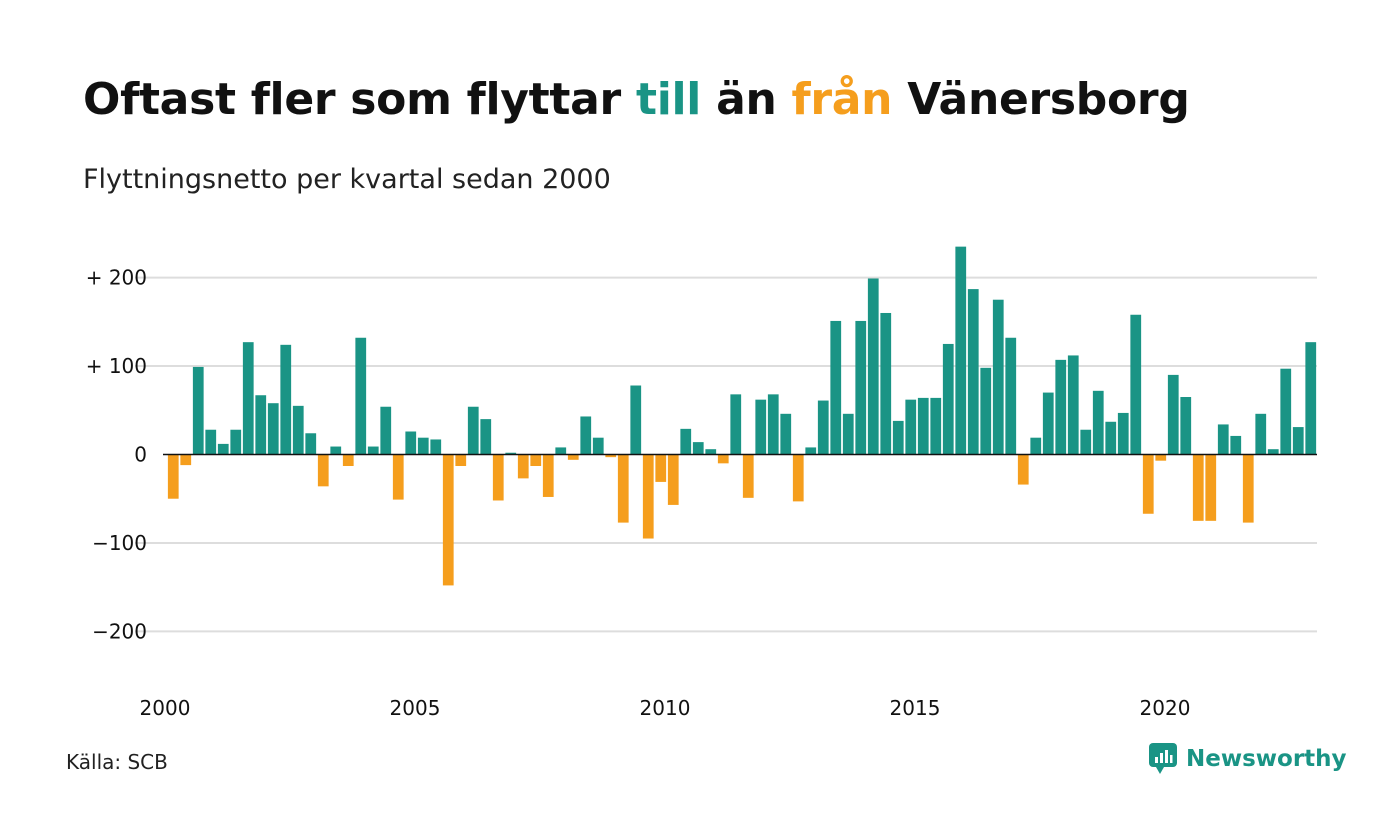 Image resolution: width=1400 pixels, height=840 pixels. I want to click on title-fran: från, so click(842, 99).